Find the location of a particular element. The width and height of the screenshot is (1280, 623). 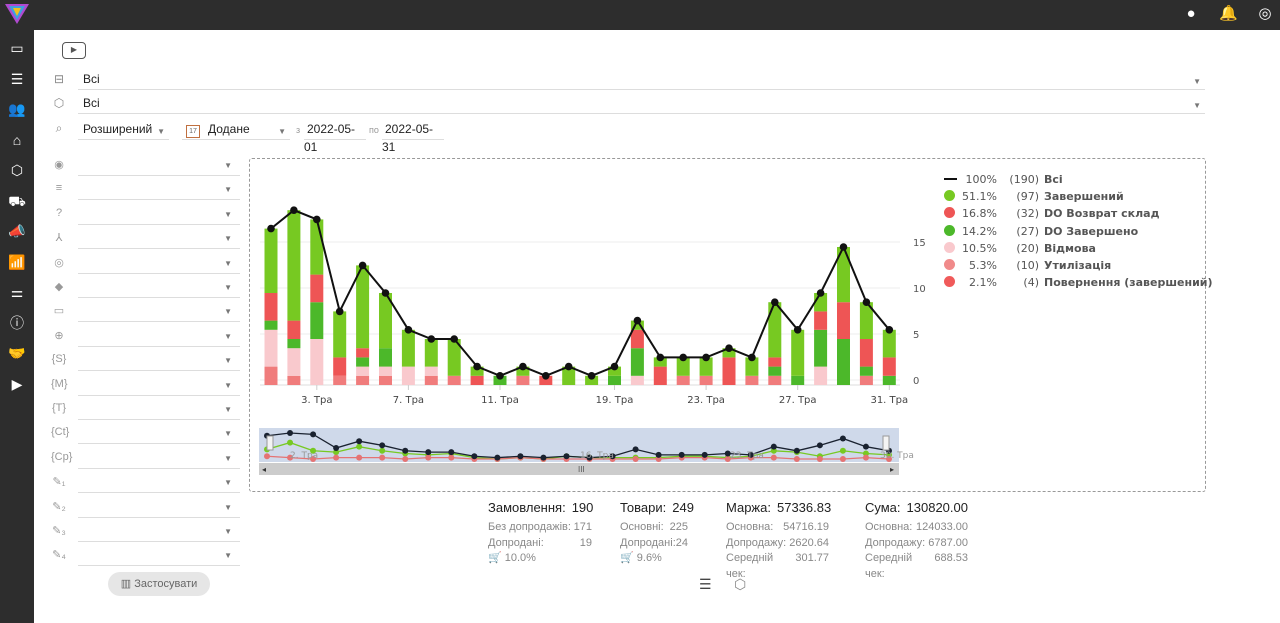

app-logo is located at coordinates (17, 14).